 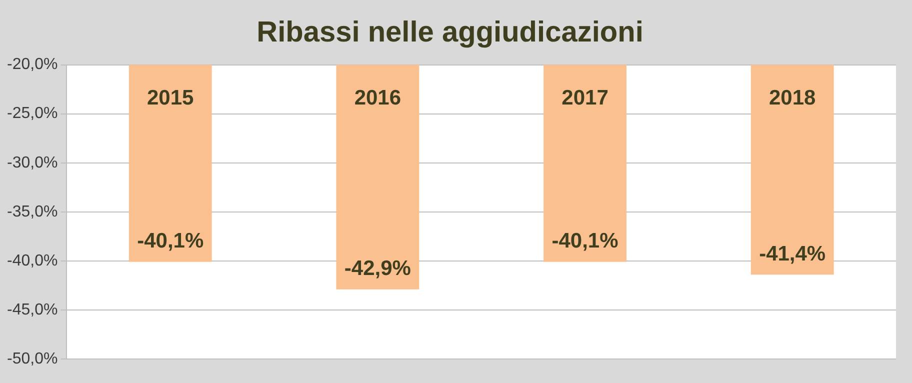 I want to click on data-label: -42,9%, so click(x=378, y=268).